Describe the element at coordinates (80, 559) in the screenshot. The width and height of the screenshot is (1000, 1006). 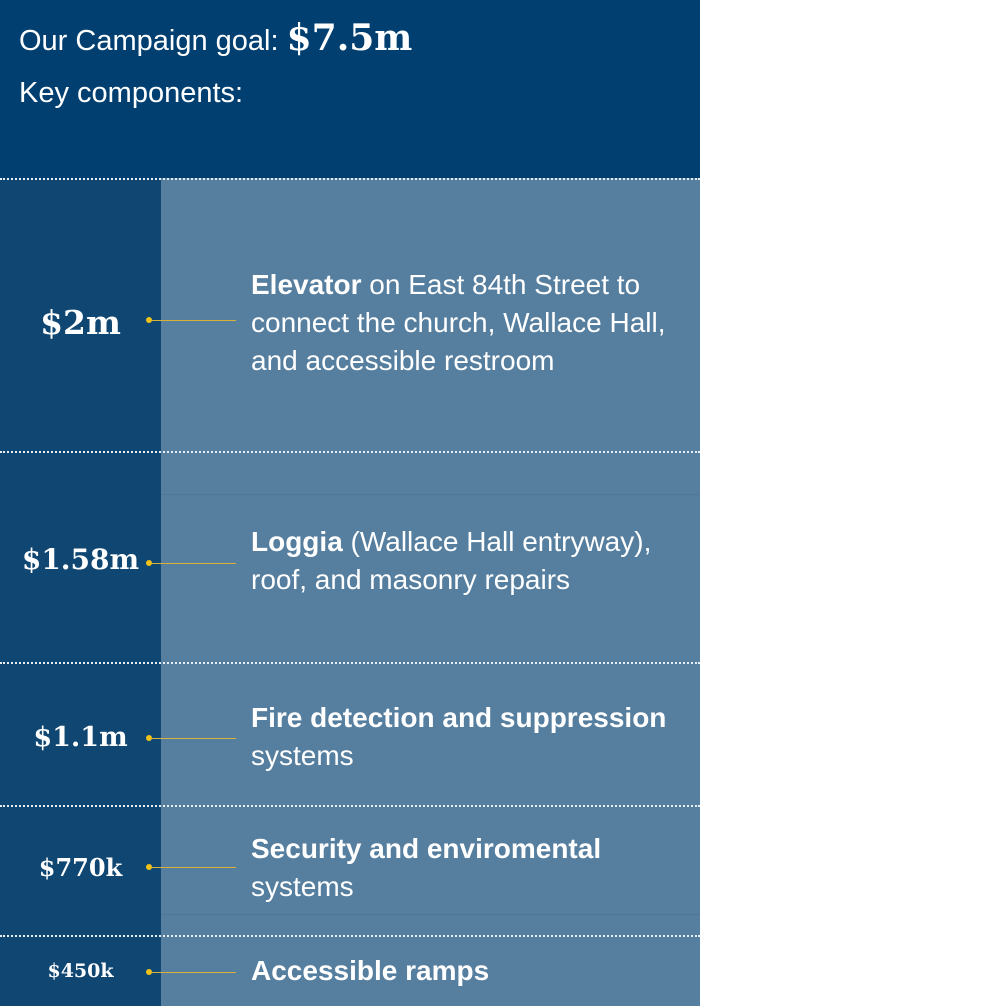
I see `amount-loggia: $1.58m` at that location.